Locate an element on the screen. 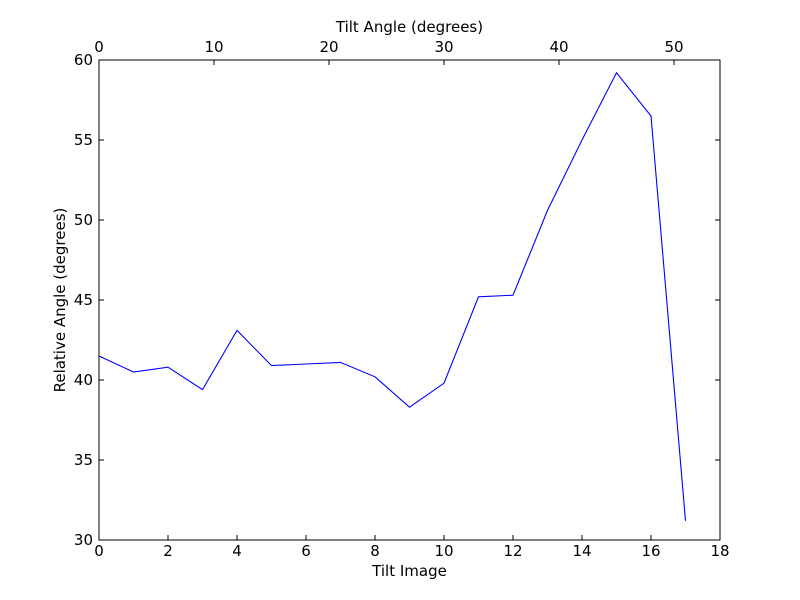  y-tick-label: 40 is located at coordinates (83, 380).